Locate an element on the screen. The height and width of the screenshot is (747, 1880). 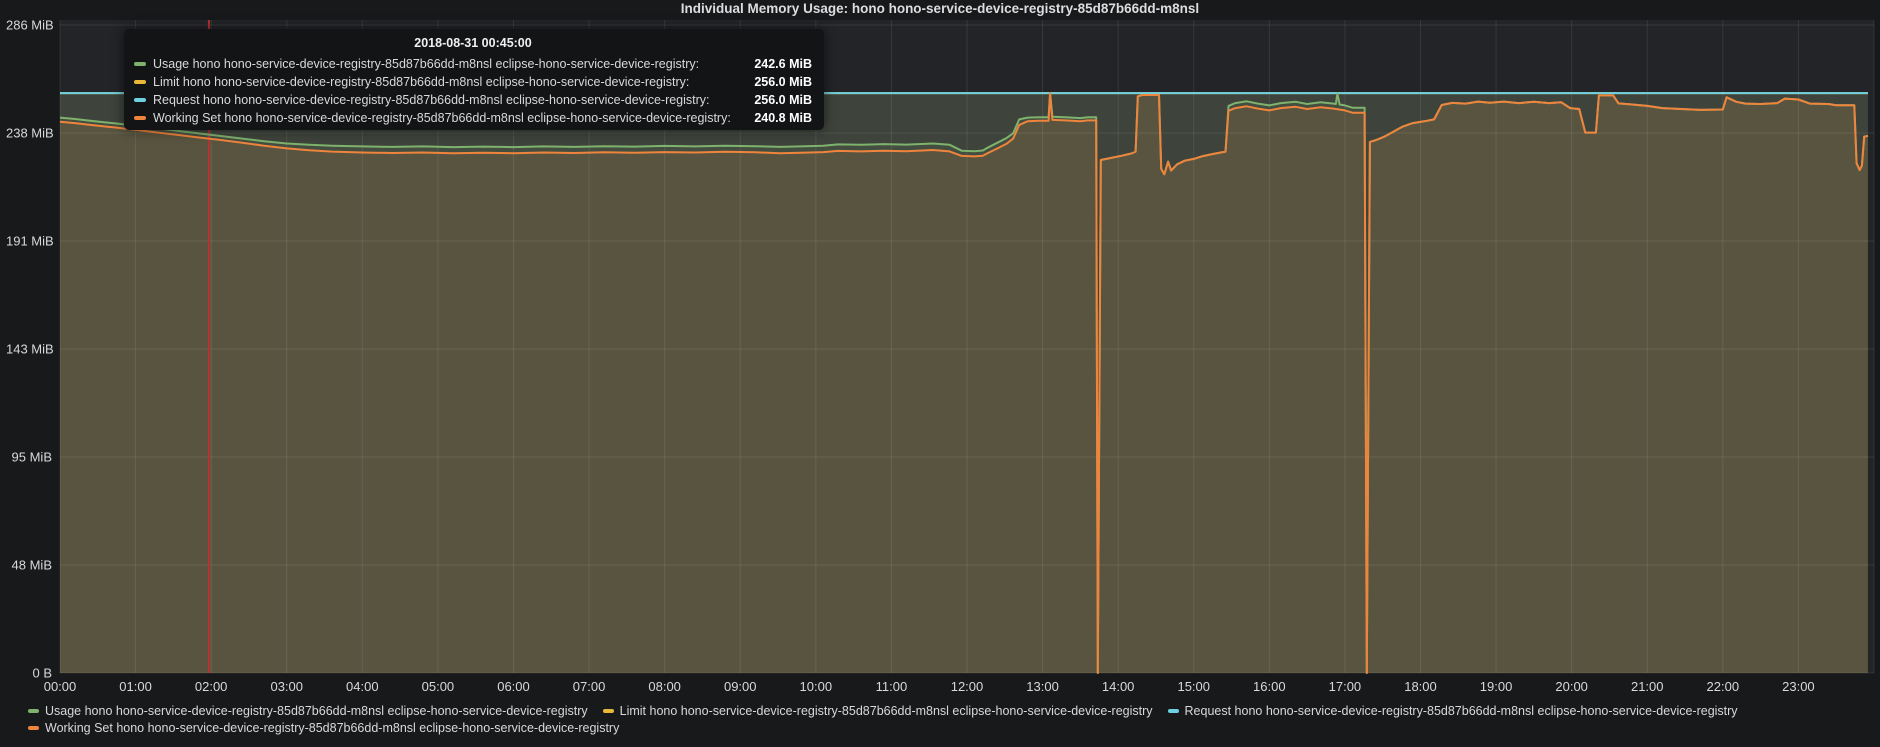
x-axis-tick-label: 09:00 is located at coordinates (740, 686).